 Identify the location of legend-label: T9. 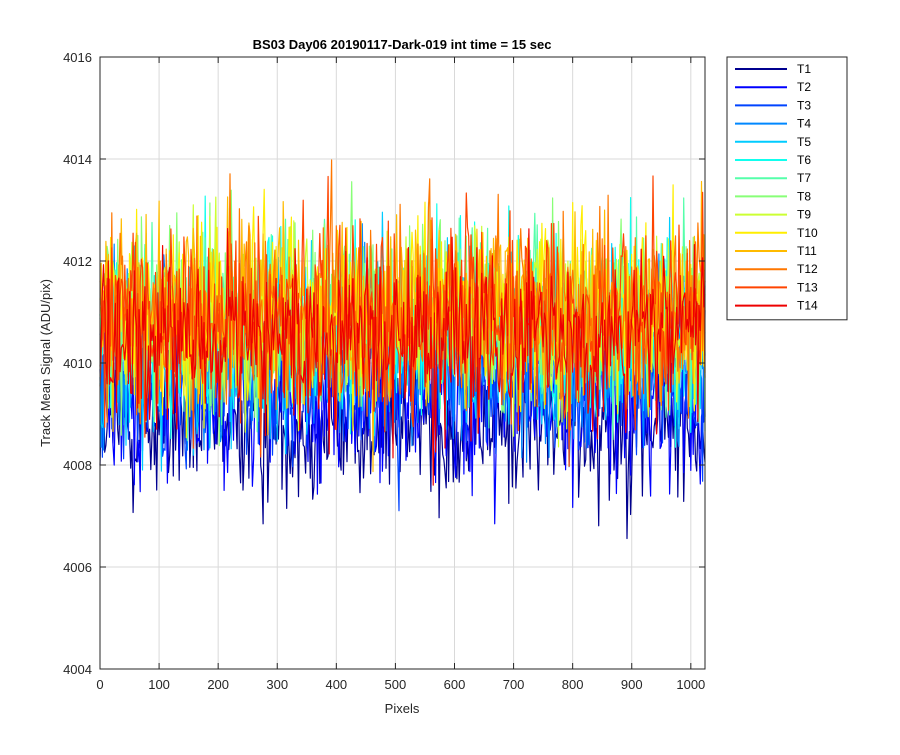
(804, 215).